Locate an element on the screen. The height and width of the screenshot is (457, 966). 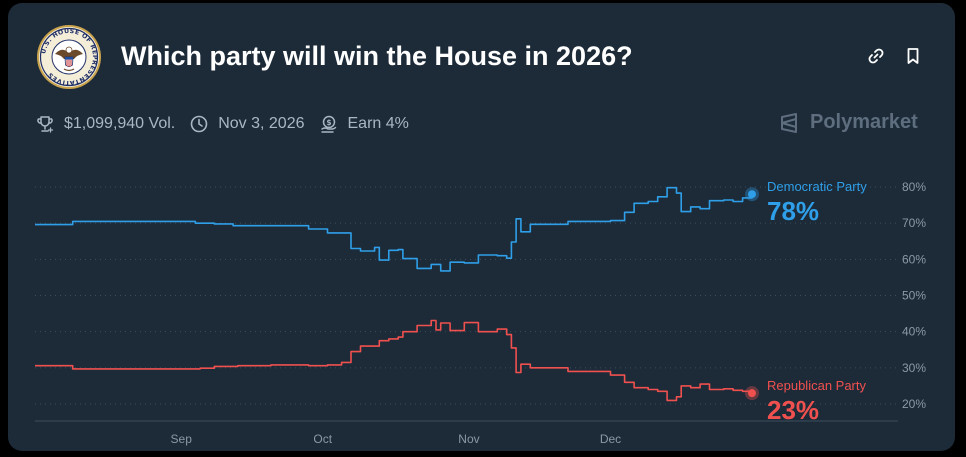
republican-party-line is located at coordinates (394, 360).